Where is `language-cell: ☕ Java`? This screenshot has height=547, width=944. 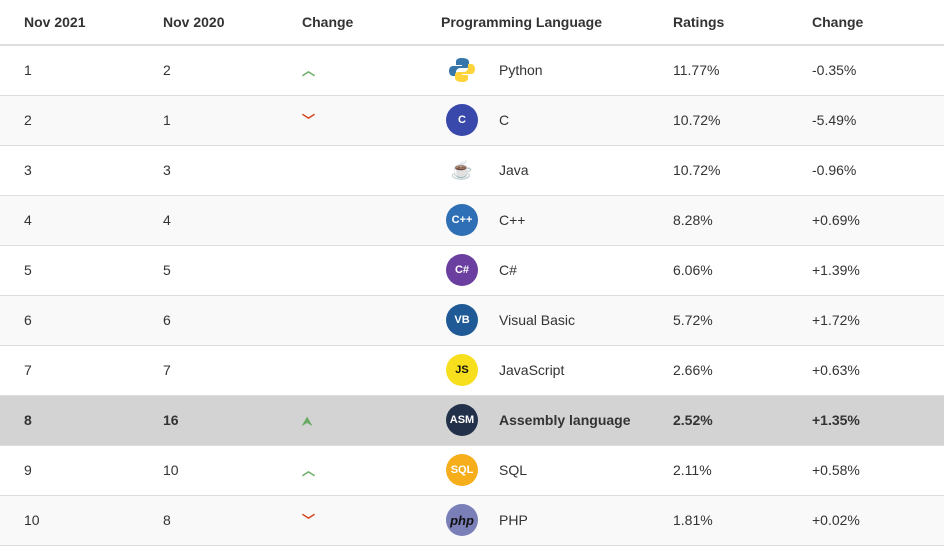
language-cell: ☕ Java is located at coordinates (533, 170).